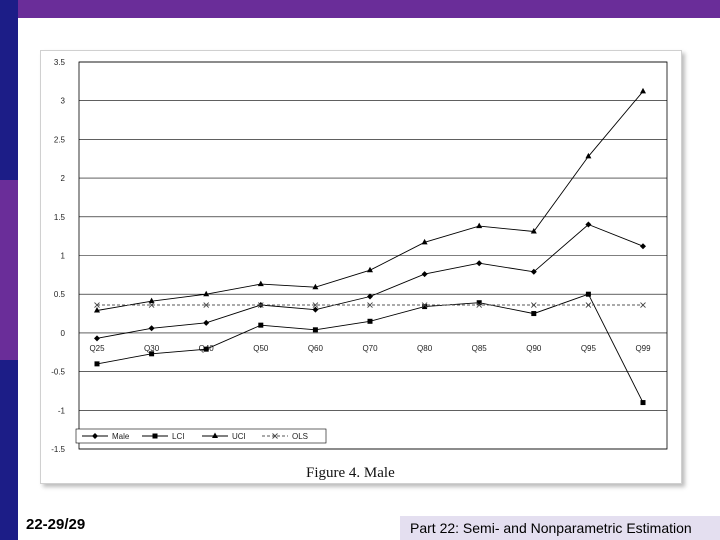 This screenshot has width=720, height=540. Describe the element at coordinates (60, 62) in the screenshot. I see `y-tick-label: 3.5` at that location.